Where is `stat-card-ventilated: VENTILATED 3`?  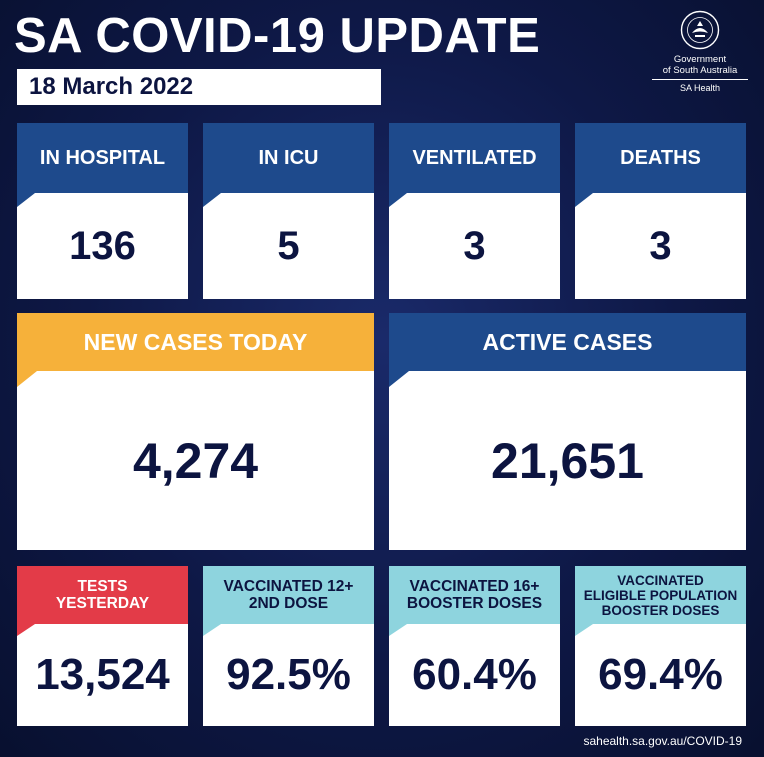 stat-card-ventilated: VENTILATED 3 is located at coordinates (474, 211).